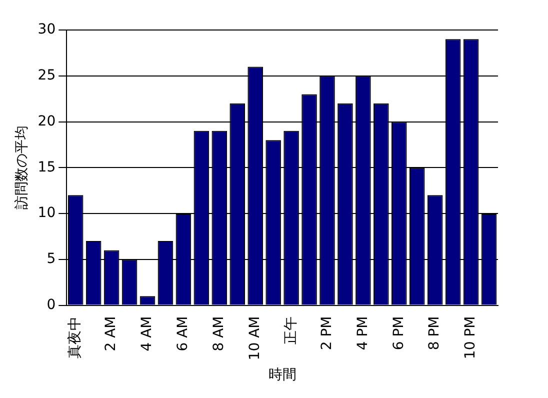  Describe the element at coordinates (470, 338) in the screenshot. I see `x-tick-label: 10 PM` at that location.